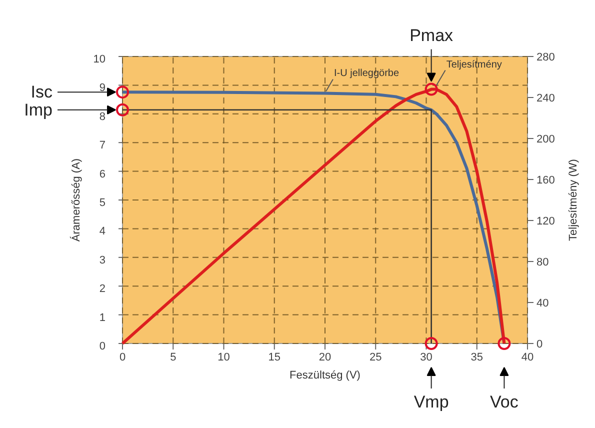 This screenshot has width=595, height=428. Describe the element at coordinates (102, 260) in the screenshot. I see `y-tick-label: 3` at that location.